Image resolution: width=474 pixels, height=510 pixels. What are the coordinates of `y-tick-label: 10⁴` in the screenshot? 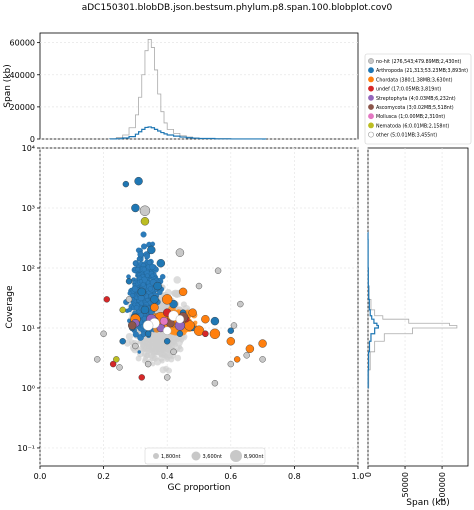 It's located at (28, 148).